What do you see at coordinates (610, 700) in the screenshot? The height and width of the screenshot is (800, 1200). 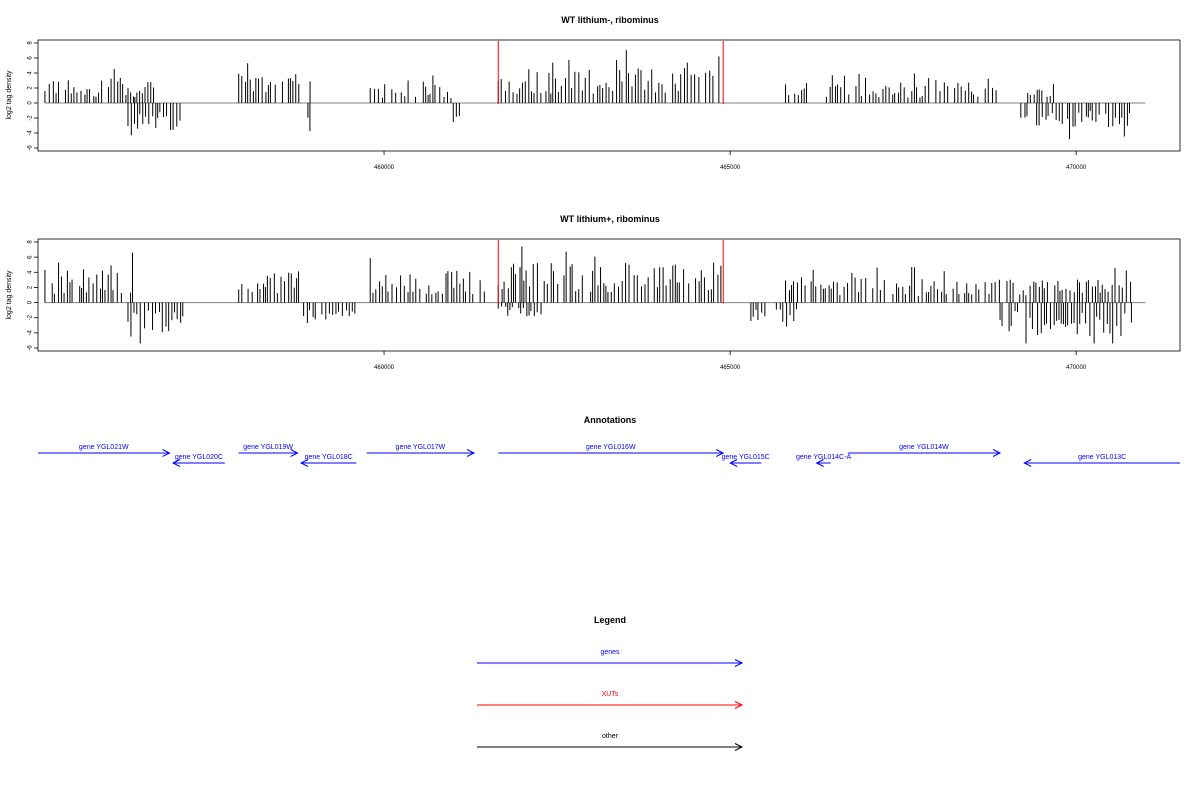 I see `legend-items: genes XUTs other` at bounding box center [610, 700].